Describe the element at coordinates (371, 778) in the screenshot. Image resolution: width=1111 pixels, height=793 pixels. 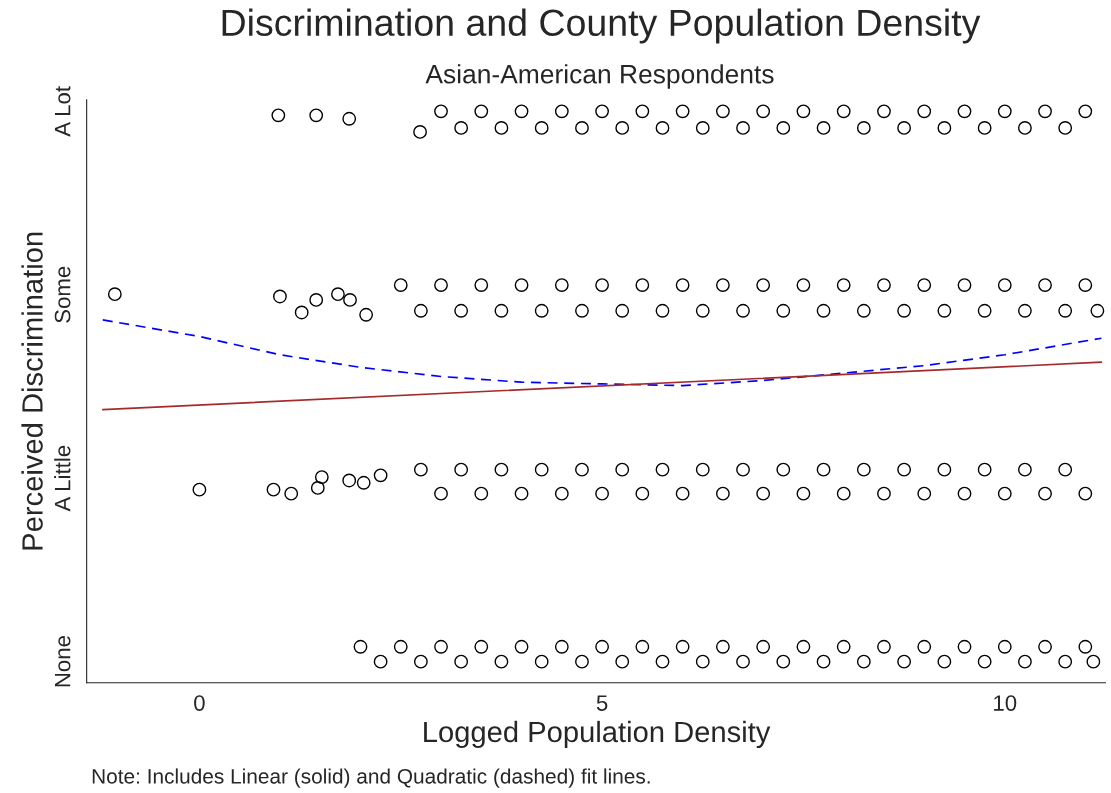
I see `text: Note: Includes Linear (solid) and Quadratic (dashed) fit lines.` at that location.